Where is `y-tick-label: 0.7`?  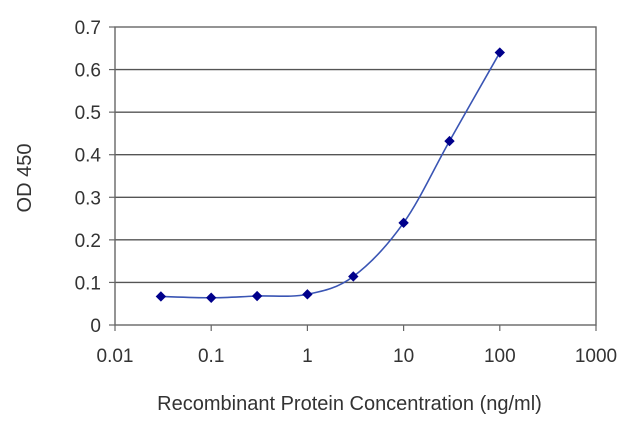
y-tick-label: 0.7 is located at coordinates (88, 28).